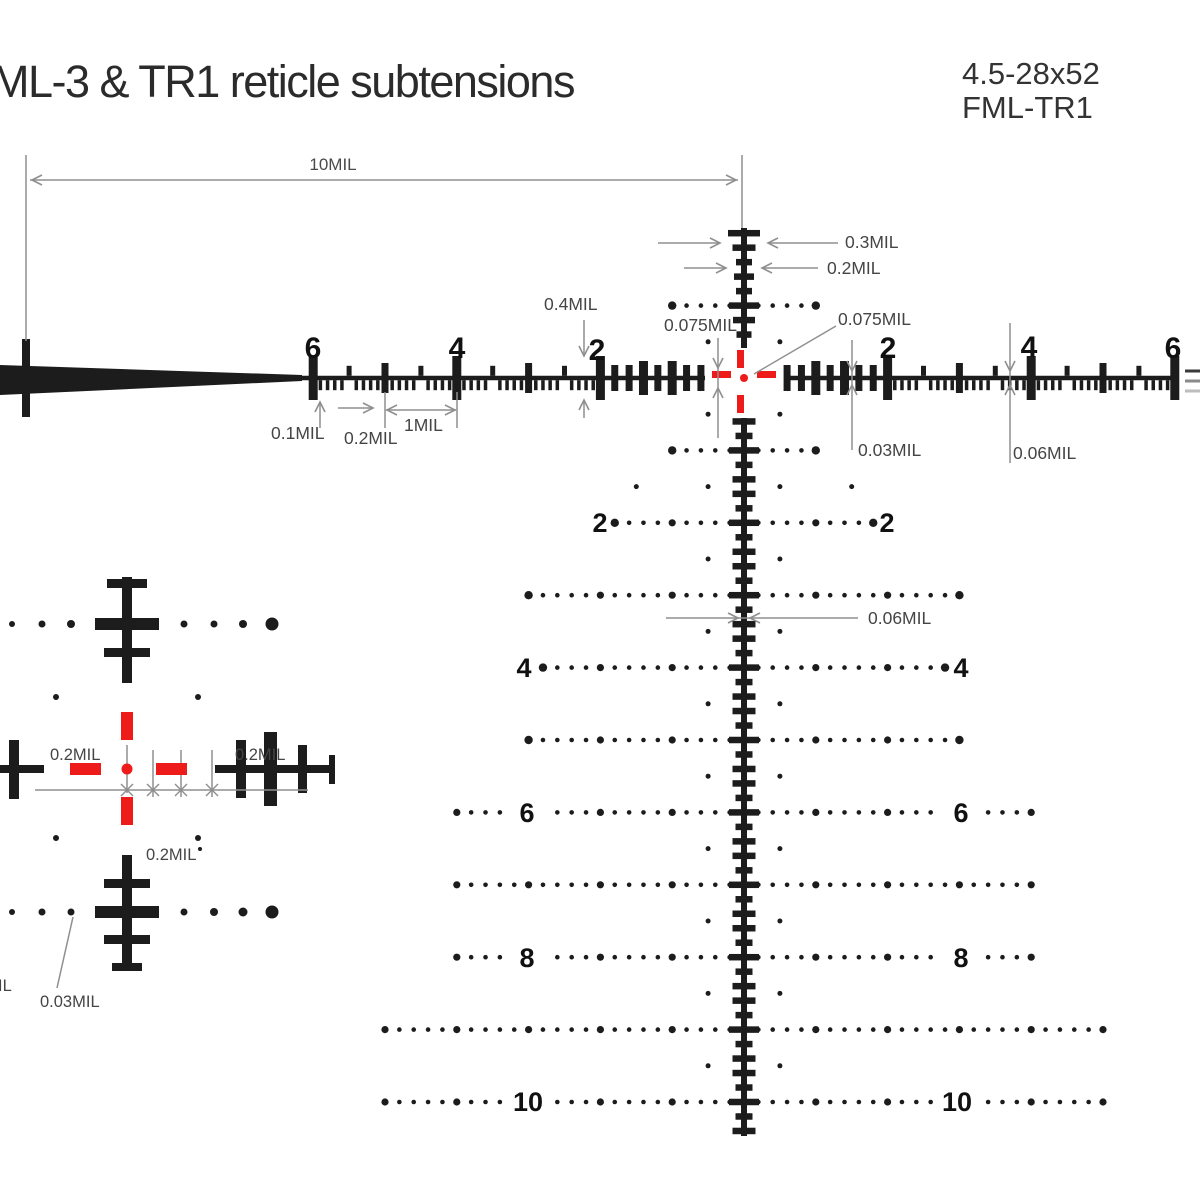 This screenshot has width=1200, height=1200. I want to click on dim-0.4mil: 0.4MIL, so click(571, 304).